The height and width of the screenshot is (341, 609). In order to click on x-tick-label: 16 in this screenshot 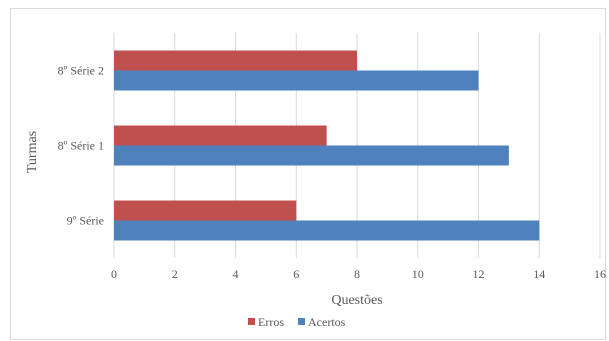, I will do `click(600, 274)`.